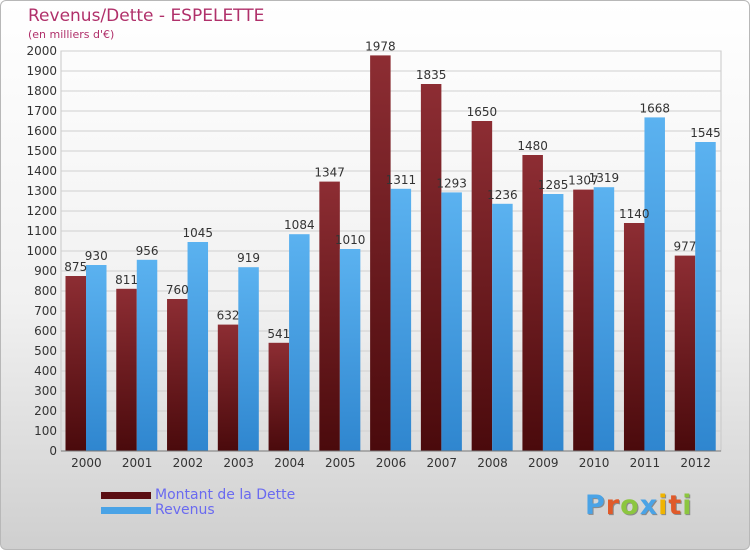 This screenshot has width=750, height=550. What do you see at coordinates (532, 146) in the screenshot?
I see `value-label-dette: 1480` at bounding box center [532, 146].